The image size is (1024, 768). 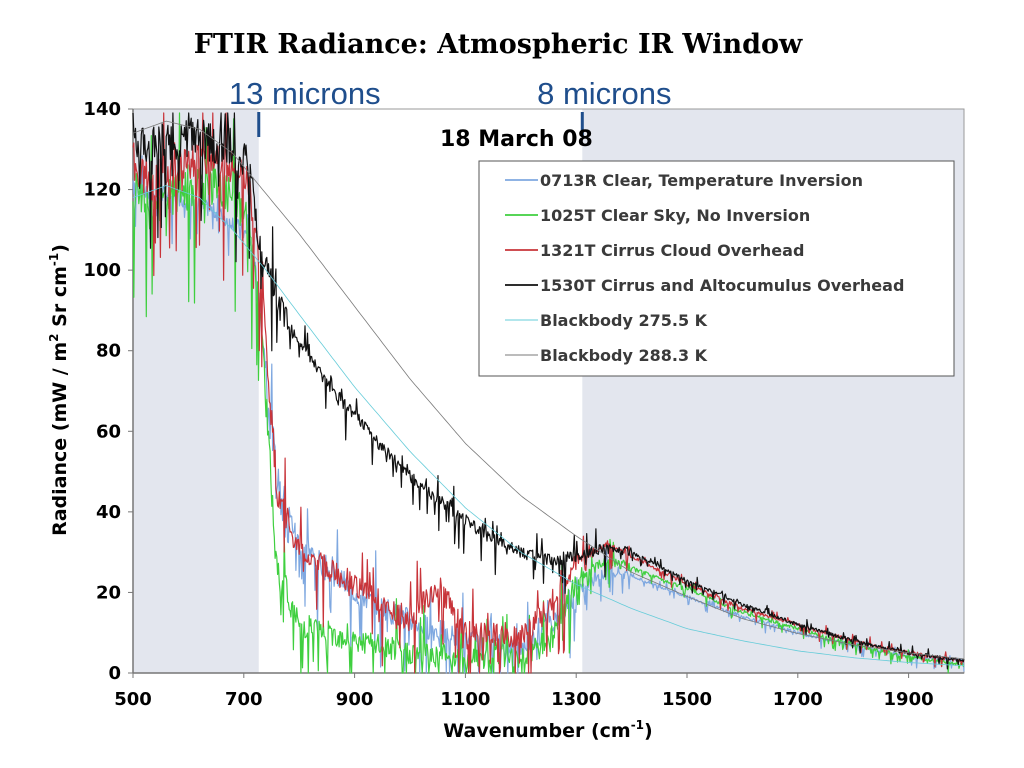 I want to click on y-tick-label-100: 100, so click(x=102, y=270).